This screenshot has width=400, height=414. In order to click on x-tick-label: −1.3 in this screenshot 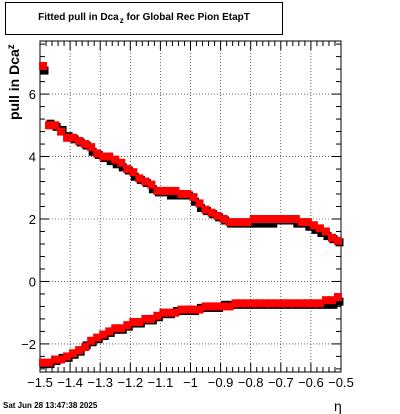, I will do `click(100, 382)`.